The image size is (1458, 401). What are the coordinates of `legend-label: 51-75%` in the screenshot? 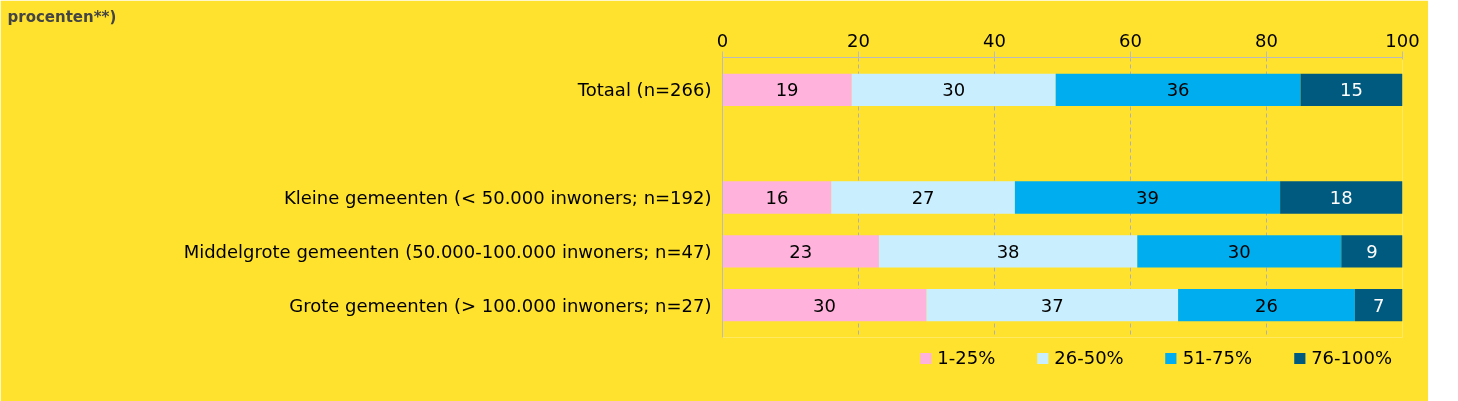 It's located at (1217, 357).